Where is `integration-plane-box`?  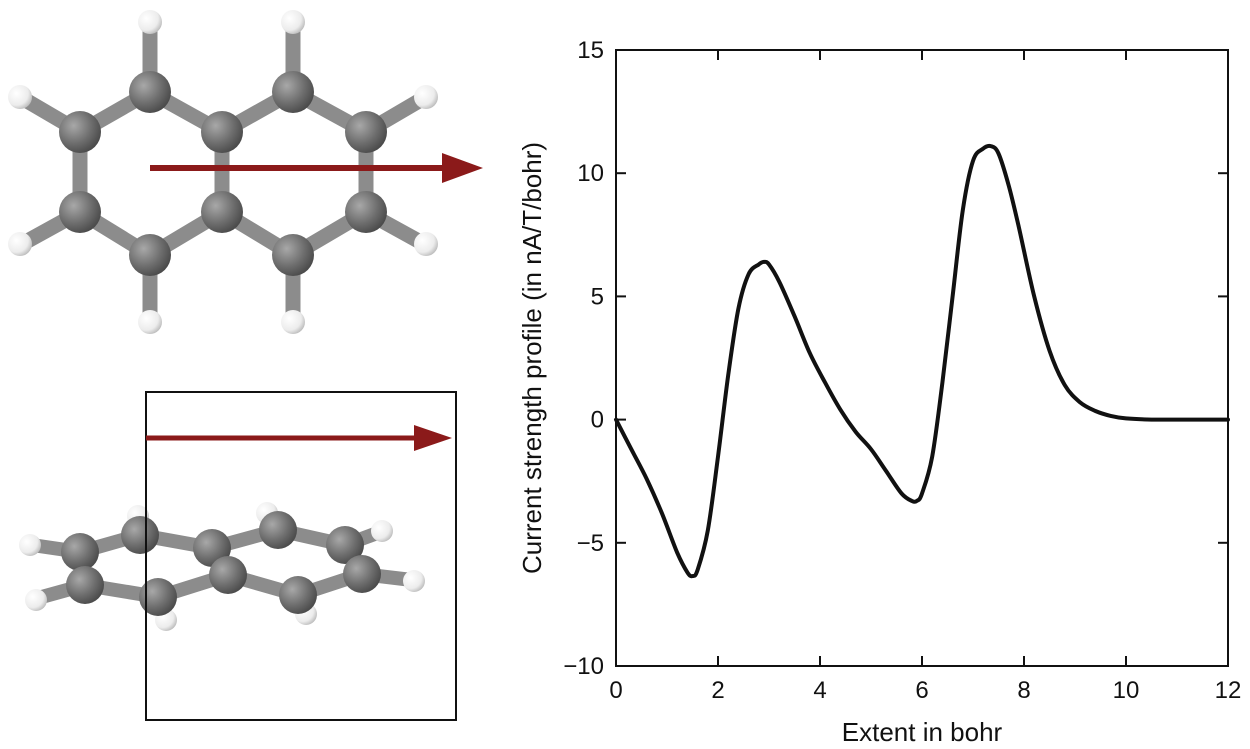 integration-plane-box is located at coordinates (301, 556).